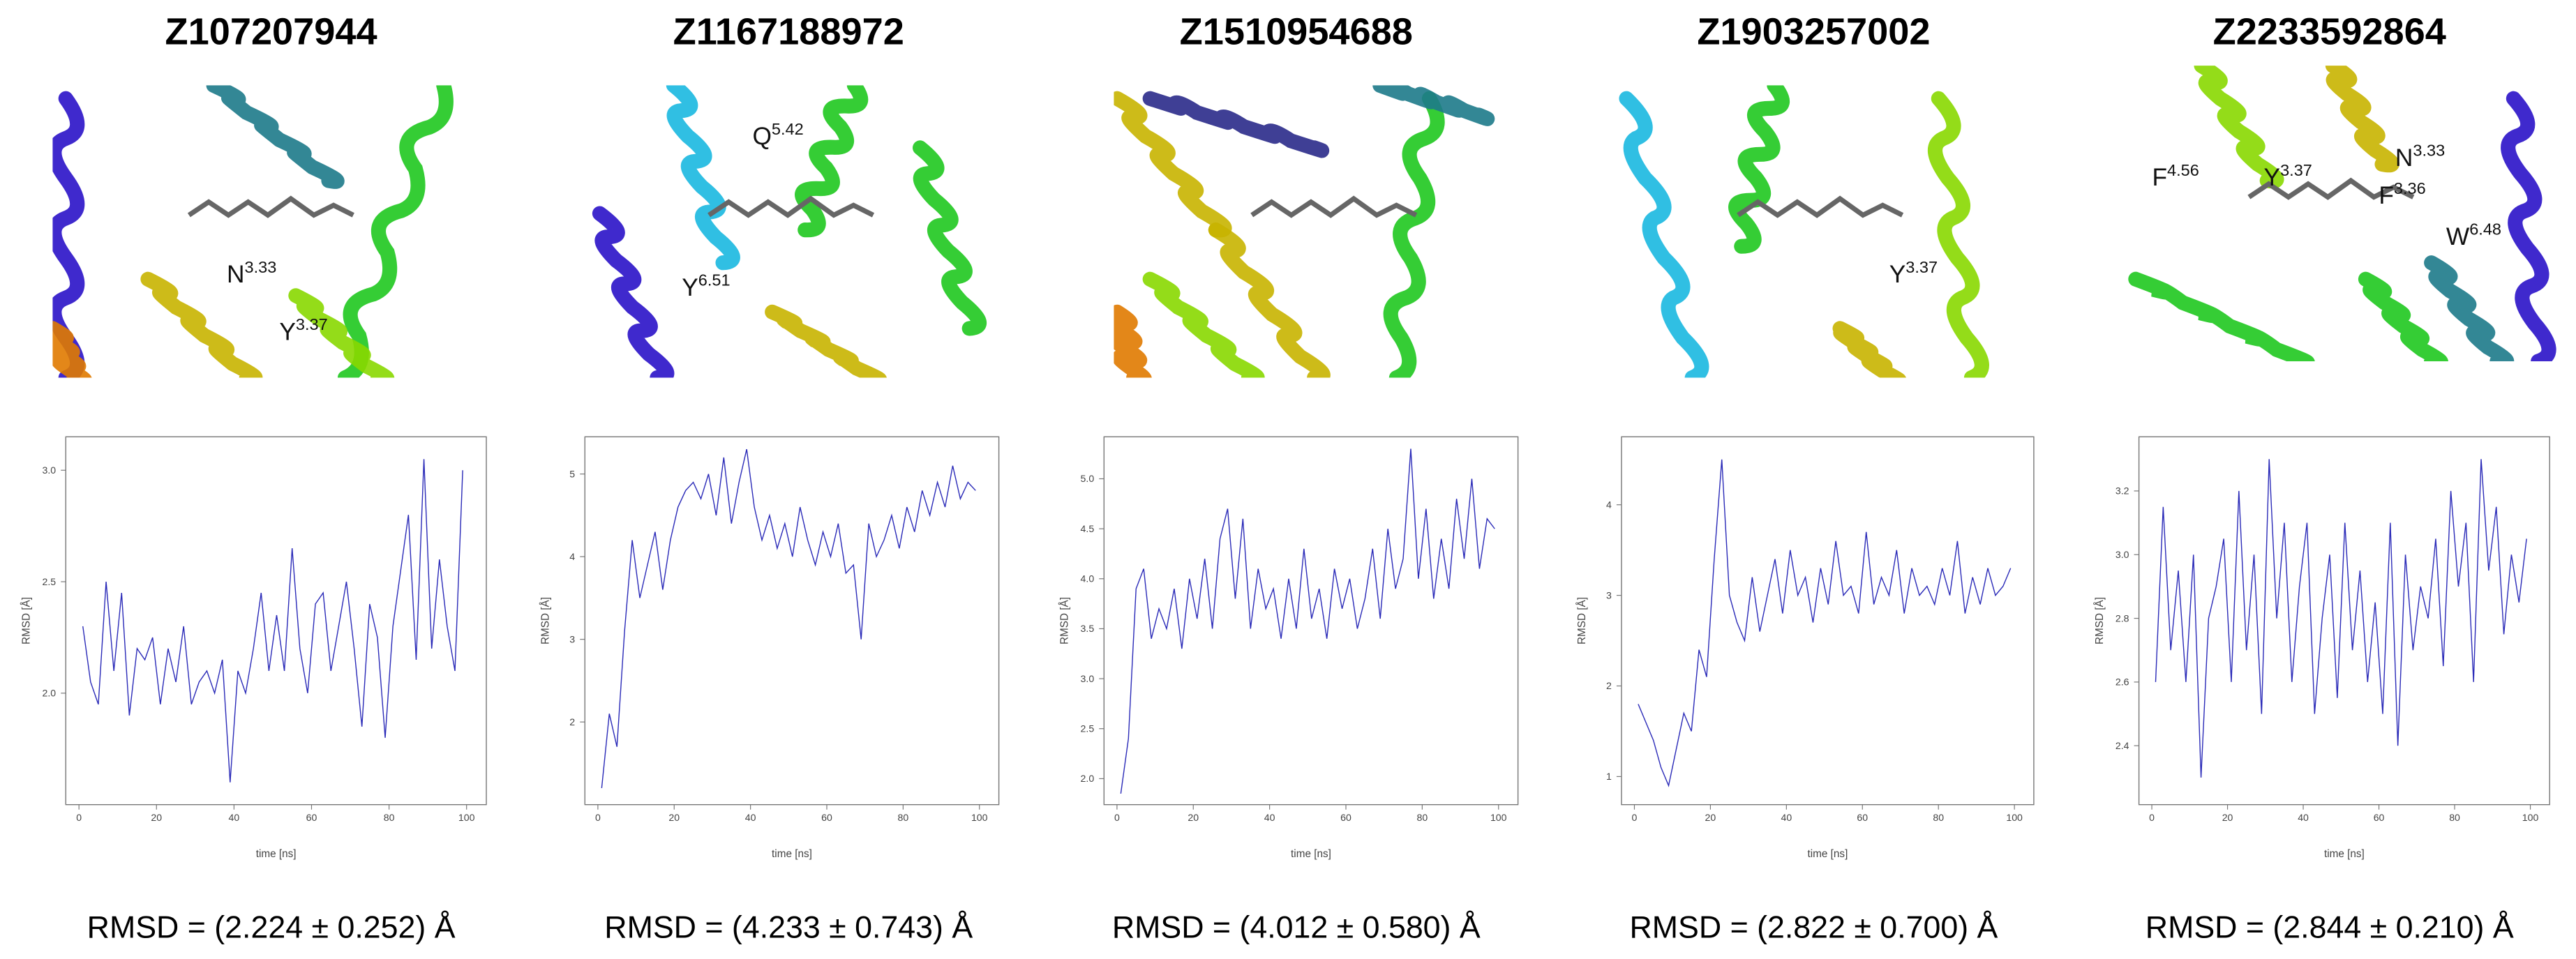 This screenshot has height=959, width=2576. What do you see at coordinates (2485, 229) in the screenshot?
I see `residue-number: 6.48` at bounding box center [2485, 229].